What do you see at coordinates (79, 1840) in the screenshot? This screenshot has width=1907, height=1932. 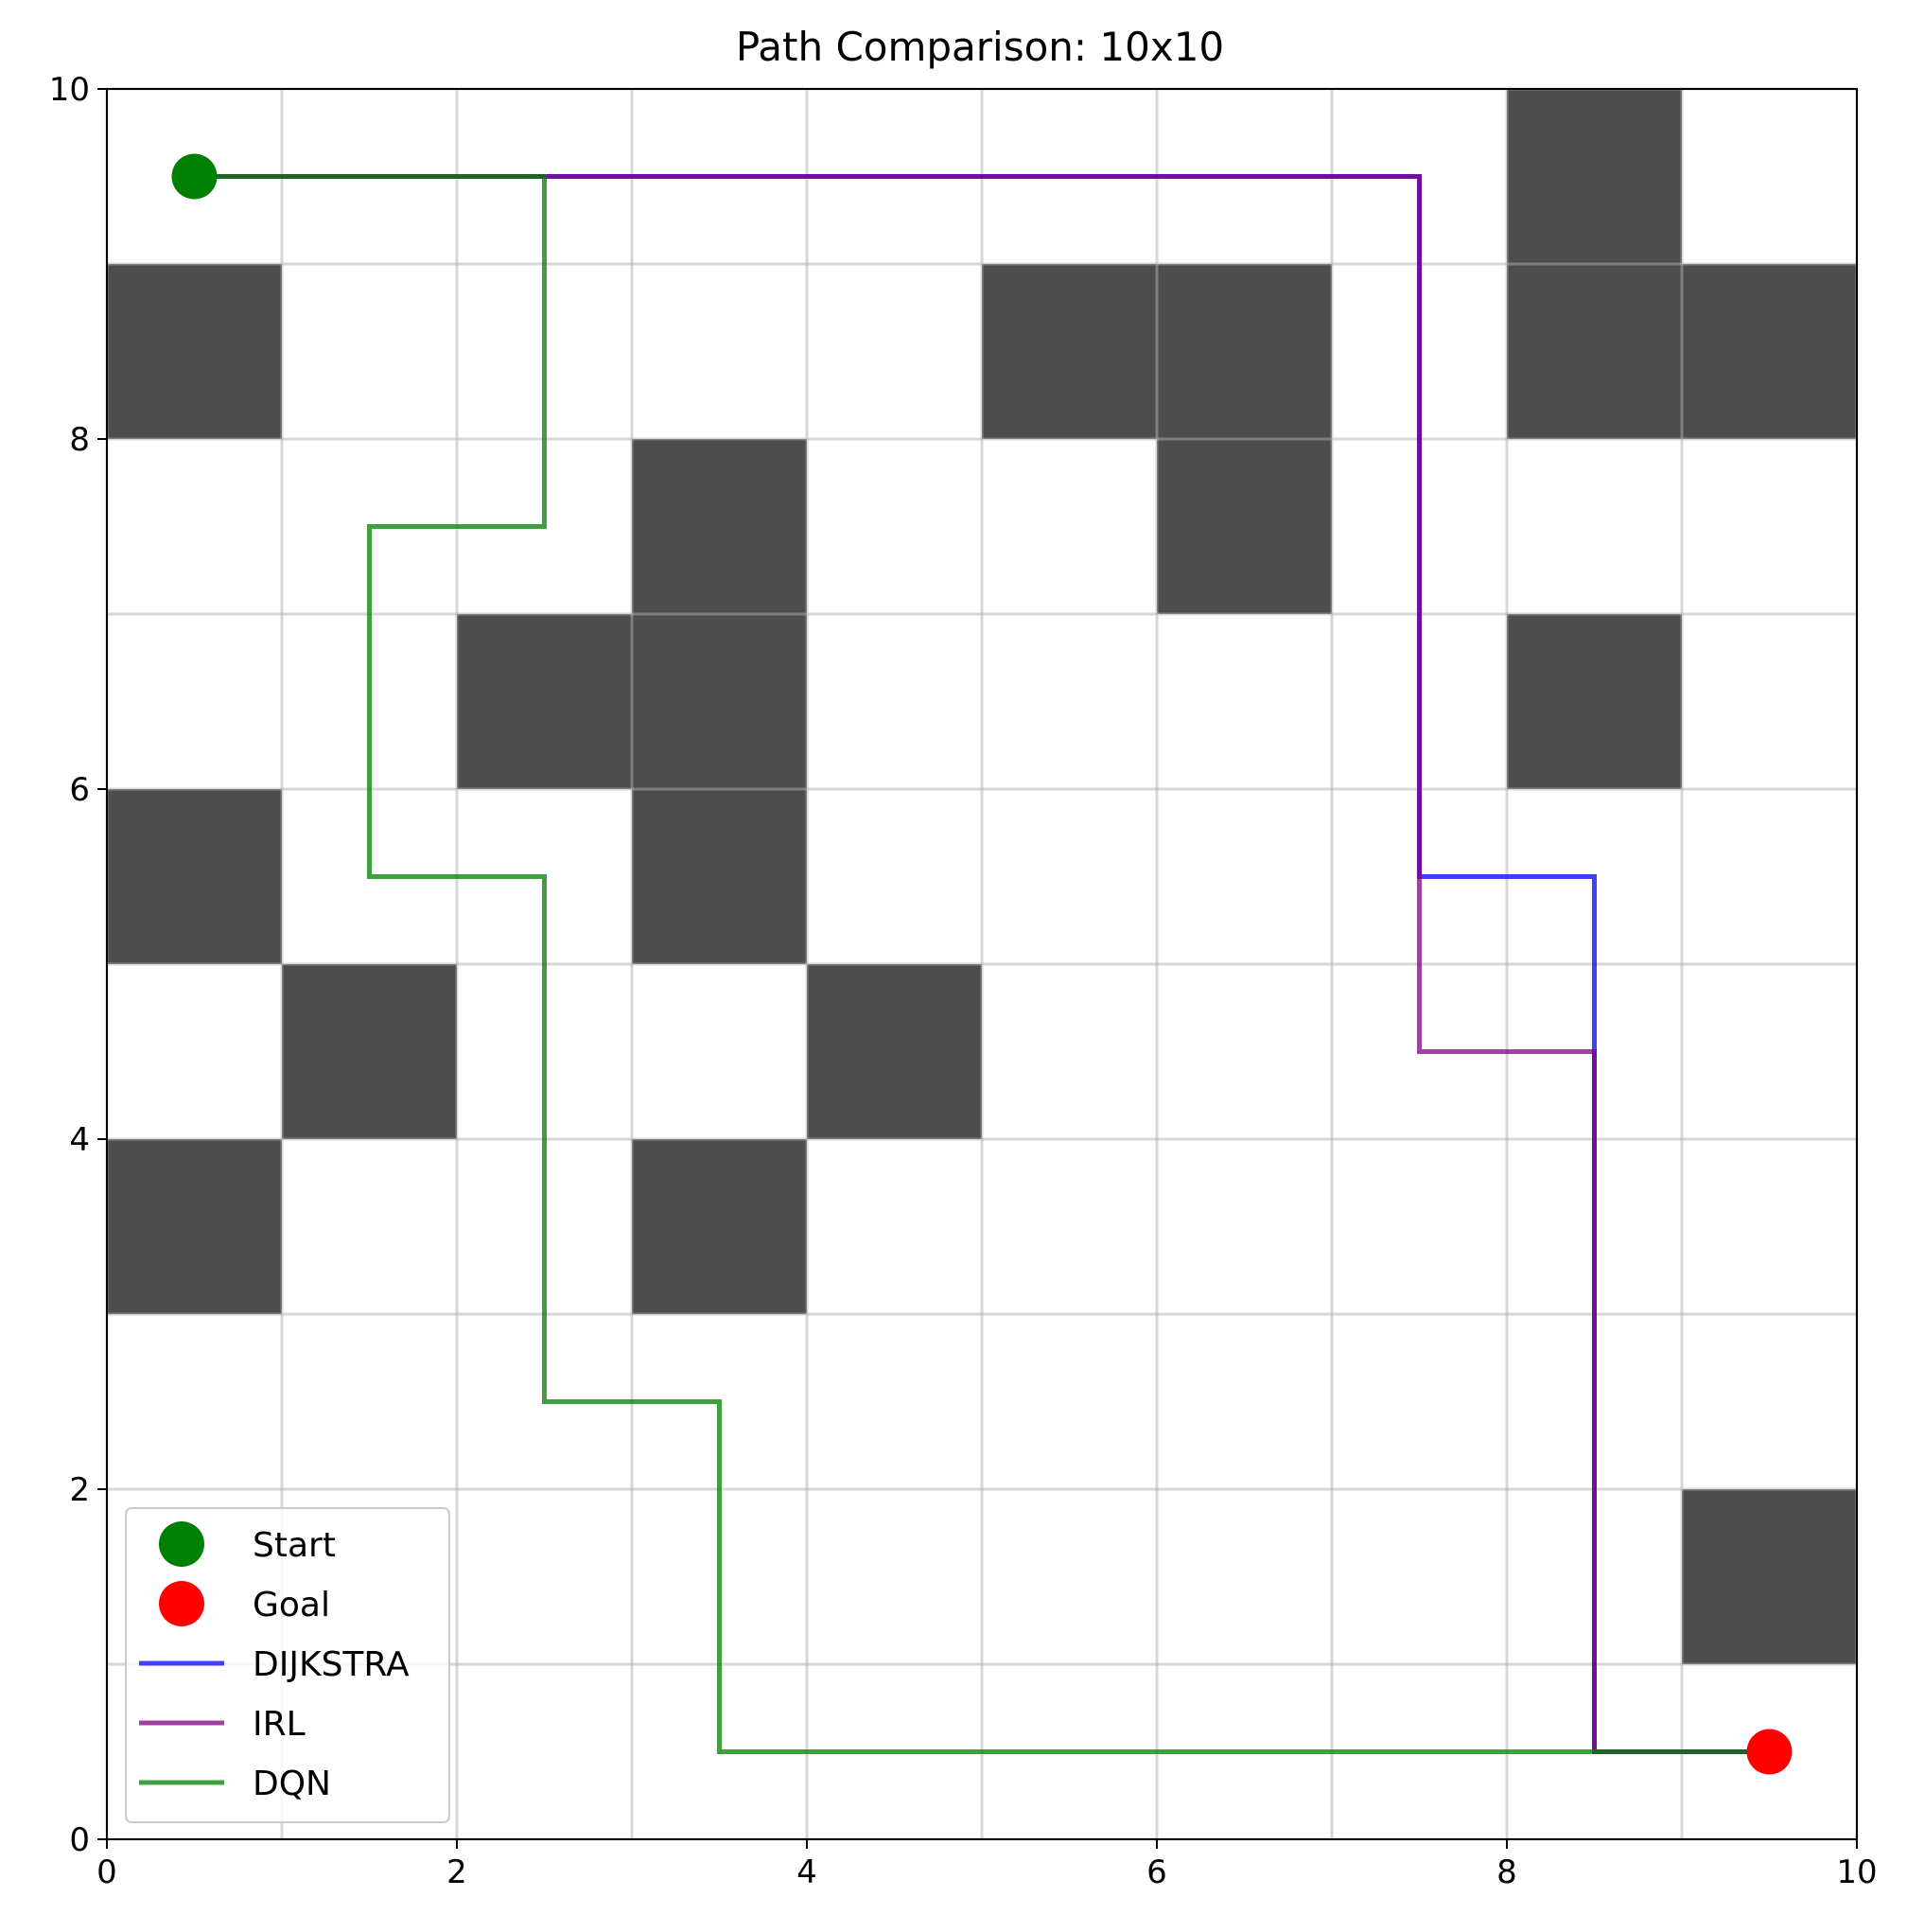 I see `y-tick-label-0: 0` at bounding box center [79, 1840].